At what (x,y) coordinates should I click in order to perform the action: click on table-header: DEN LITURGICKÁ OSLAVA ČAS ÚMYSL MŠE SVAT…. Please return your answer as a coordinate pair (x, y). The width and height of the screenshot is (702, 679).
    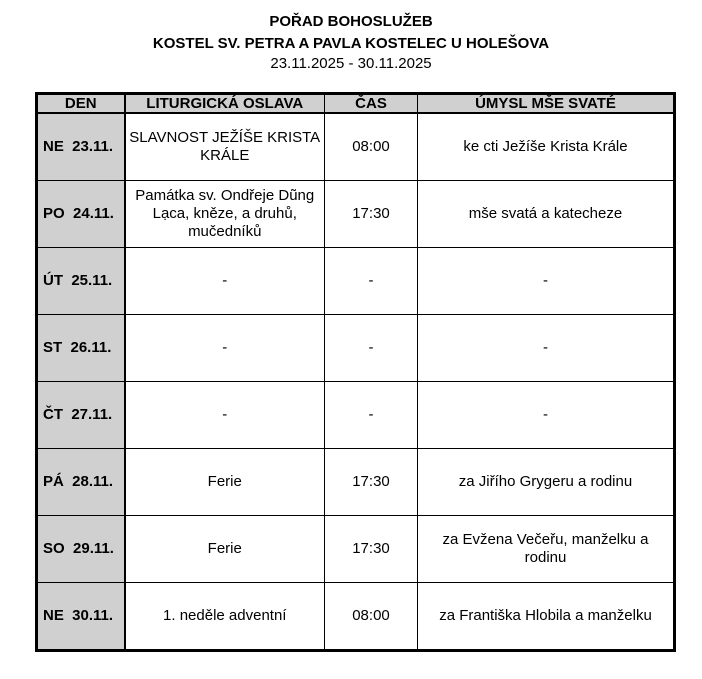
    Looking at the image, I should click on (355, 103).